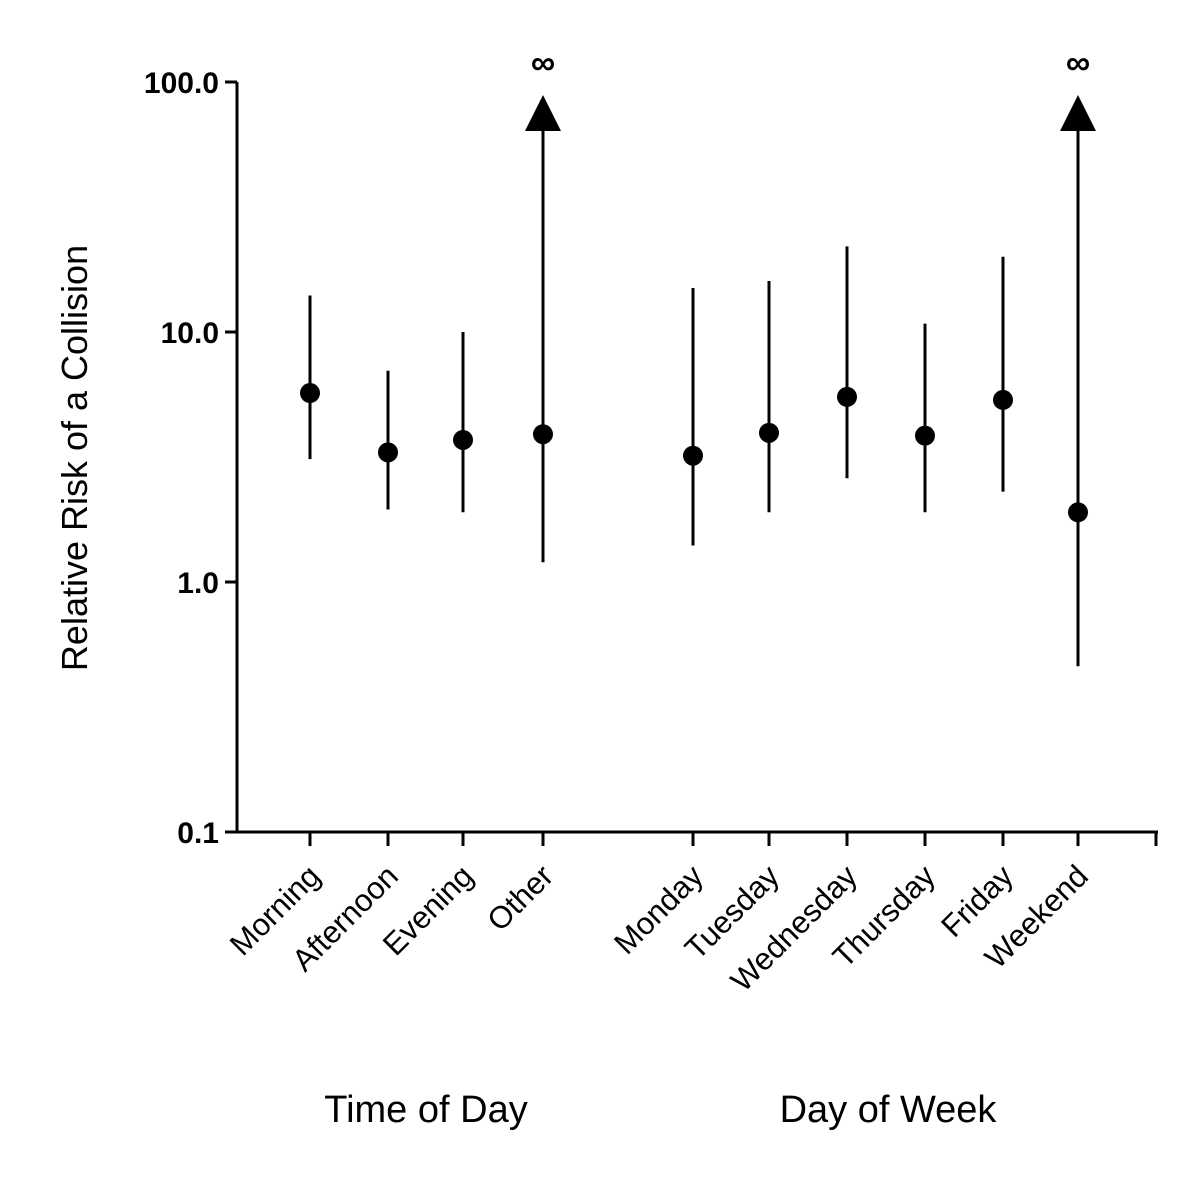 Image resolution: width=1199 pixels, height=1183 pixels. I want to click on y-tick-label: 1.0, so click(198, 583).